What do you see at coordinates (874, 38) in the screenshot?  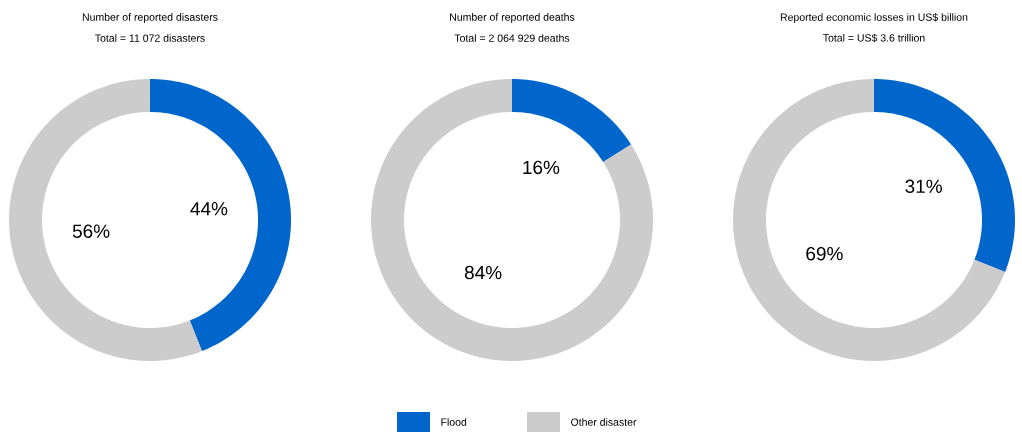 I see `chart-subtitle: Total = US$ 3.6 trillion` at bounding box center [874, 38].